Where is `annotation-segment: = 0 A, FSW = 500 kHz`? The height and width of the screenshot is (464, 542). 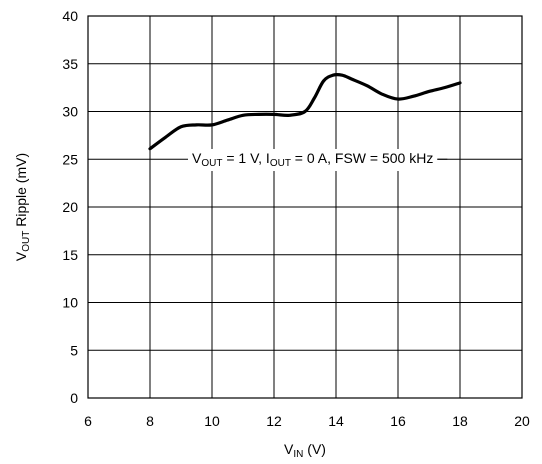 annotation-segment: = 0 A, FSW = 500 kHz is located at coordinates (362, 158).